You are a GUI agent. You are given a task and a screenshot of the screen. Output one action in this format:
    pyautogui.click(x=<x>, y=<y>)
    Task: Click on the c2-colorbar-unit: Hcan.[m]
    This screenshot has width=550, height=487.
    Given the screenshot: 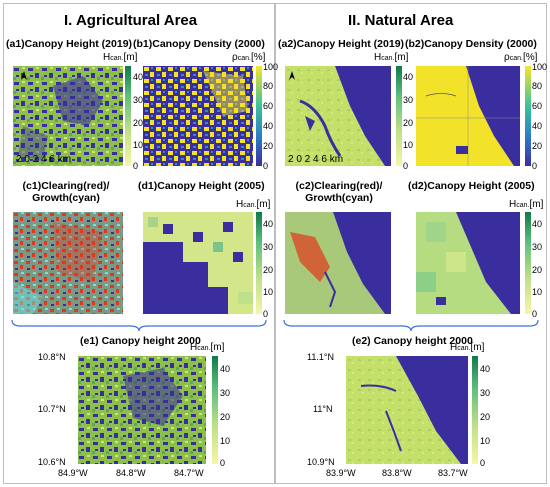 What is the action you would take?
    pyautogui.click(x=526, y=204)
    